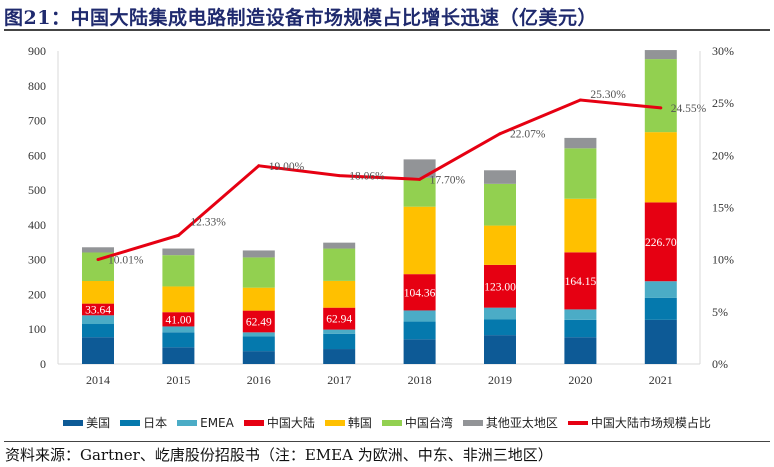 This screenshot has width=774, height=467. I want to click on line-label: 18.06%, so click(367, 177).